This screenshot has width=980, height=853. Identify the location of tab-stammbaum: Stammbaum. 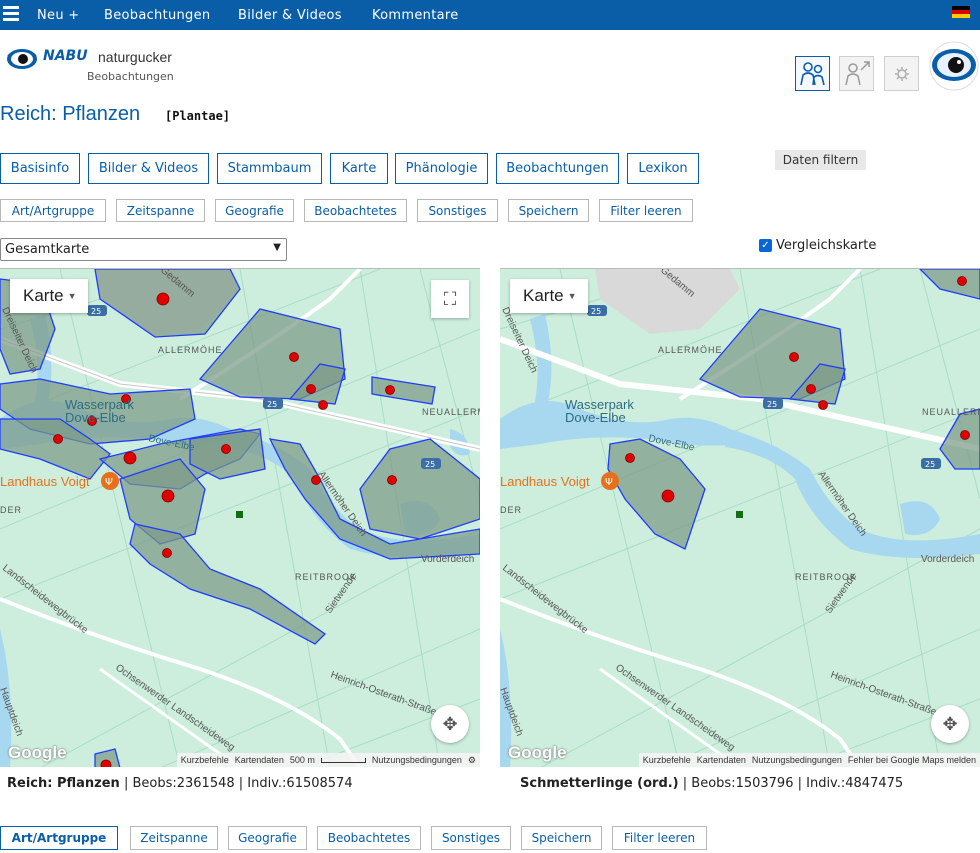
(269, 168).